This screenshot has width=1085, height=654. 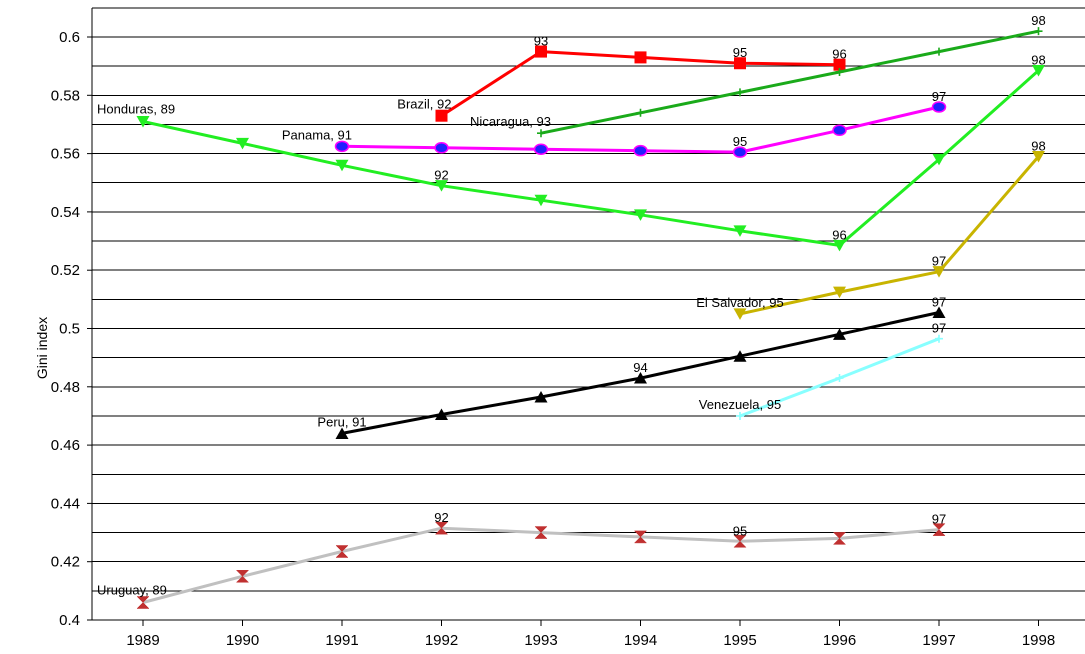 What do you see at coordinates (540, 640) in the screenshot?
I see `x-tick-label: 1993` at bounding box center [540, 640].